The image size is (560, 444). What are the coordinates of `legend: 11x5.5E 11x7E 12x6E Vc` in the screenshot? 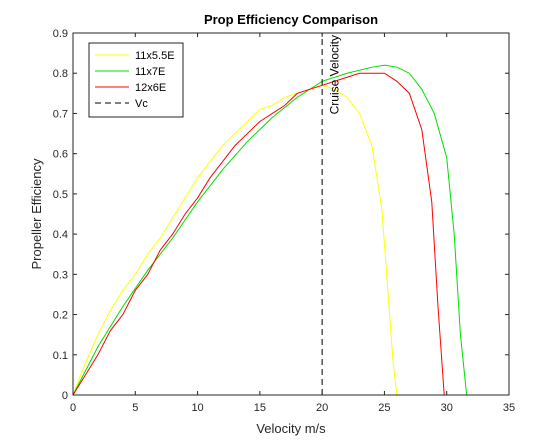 It's located at (136, 80).